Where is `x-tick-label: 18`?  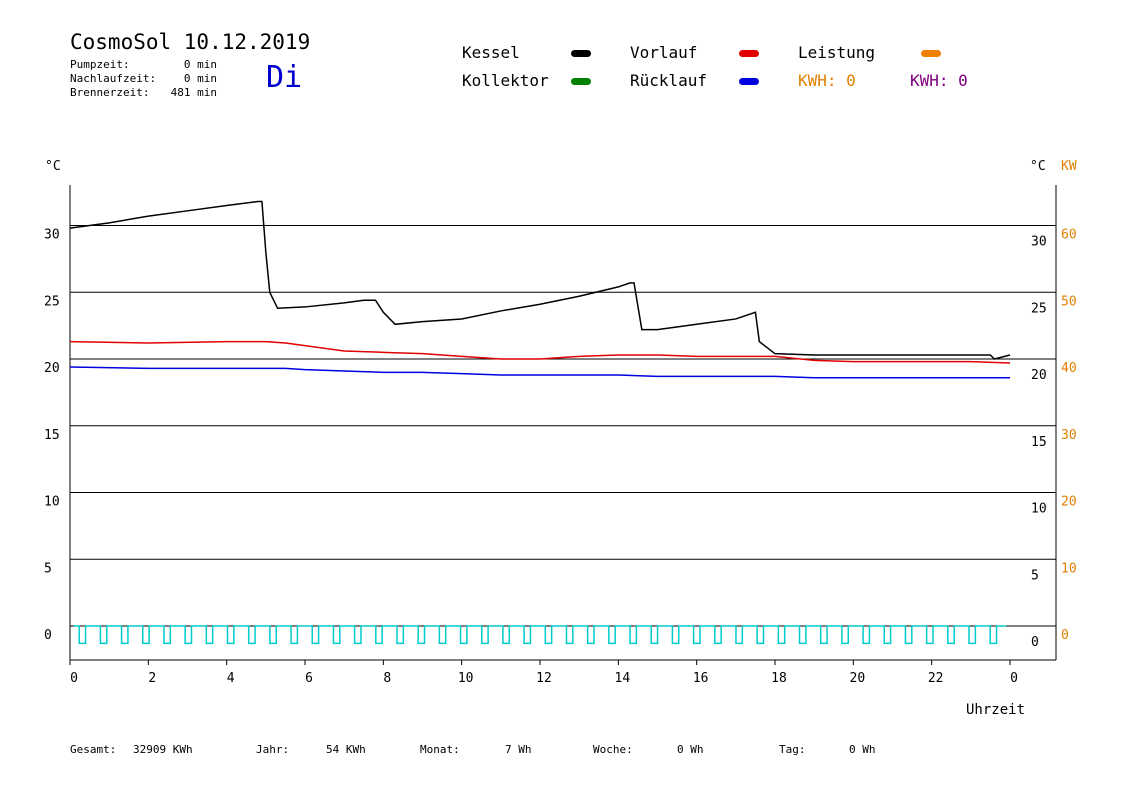 x-tick-label: 18 is located at coordinates (779, 678).